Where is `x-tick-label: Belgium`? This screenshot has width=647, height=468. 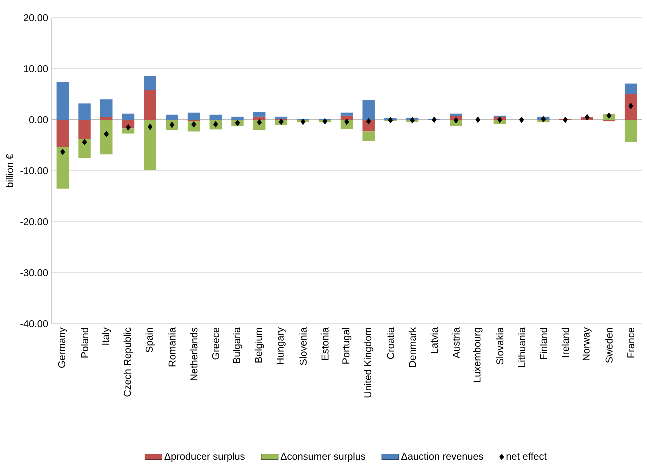 x-tick-label: Belgium is located at coordinates (259, 345).